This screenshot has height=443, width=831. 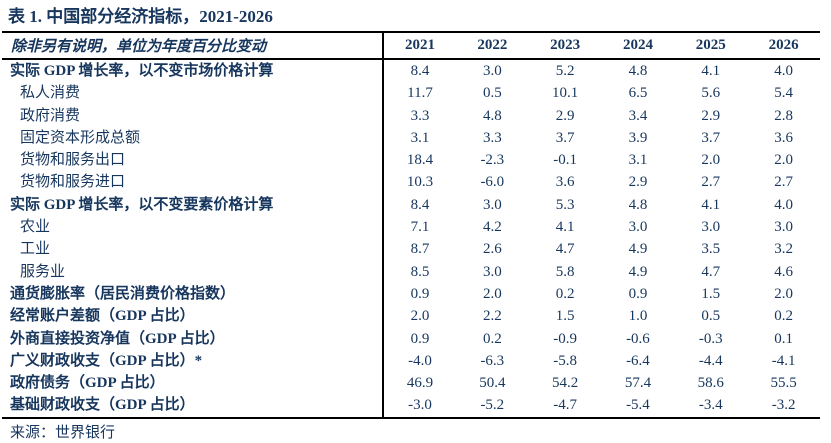 What do you see at coordinates (783, 383) in the screenshot?
I see `row-value: 55.5` at bounding box center [783, 383].